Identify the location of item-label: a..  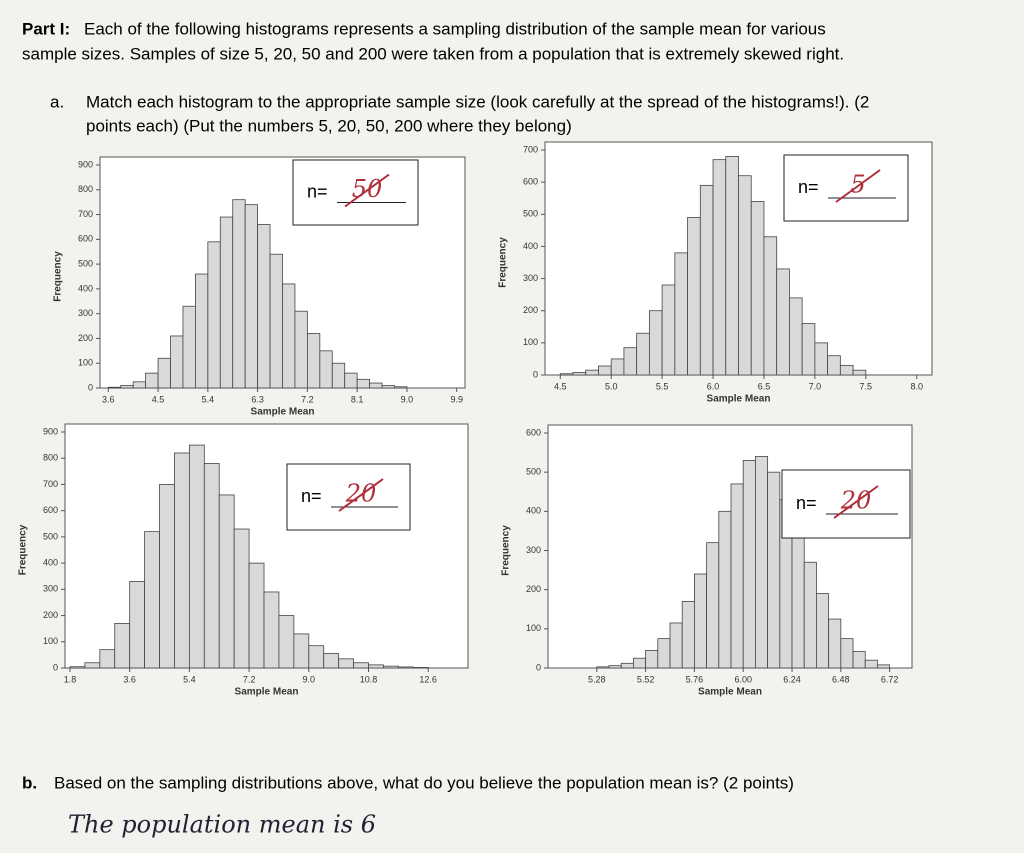
(57, 101).